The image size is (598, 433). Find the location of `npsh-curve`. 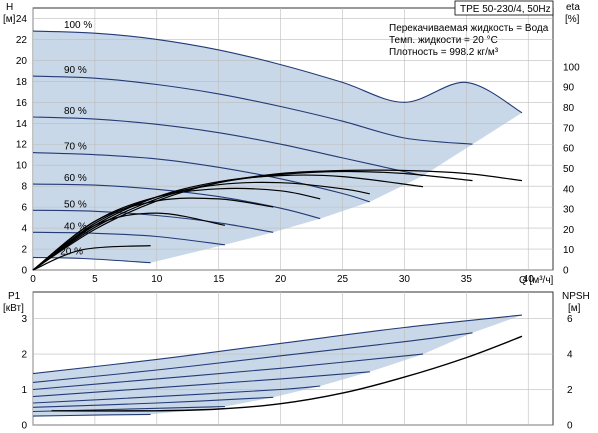

npsh-curve is located at coordinates (287, 373).